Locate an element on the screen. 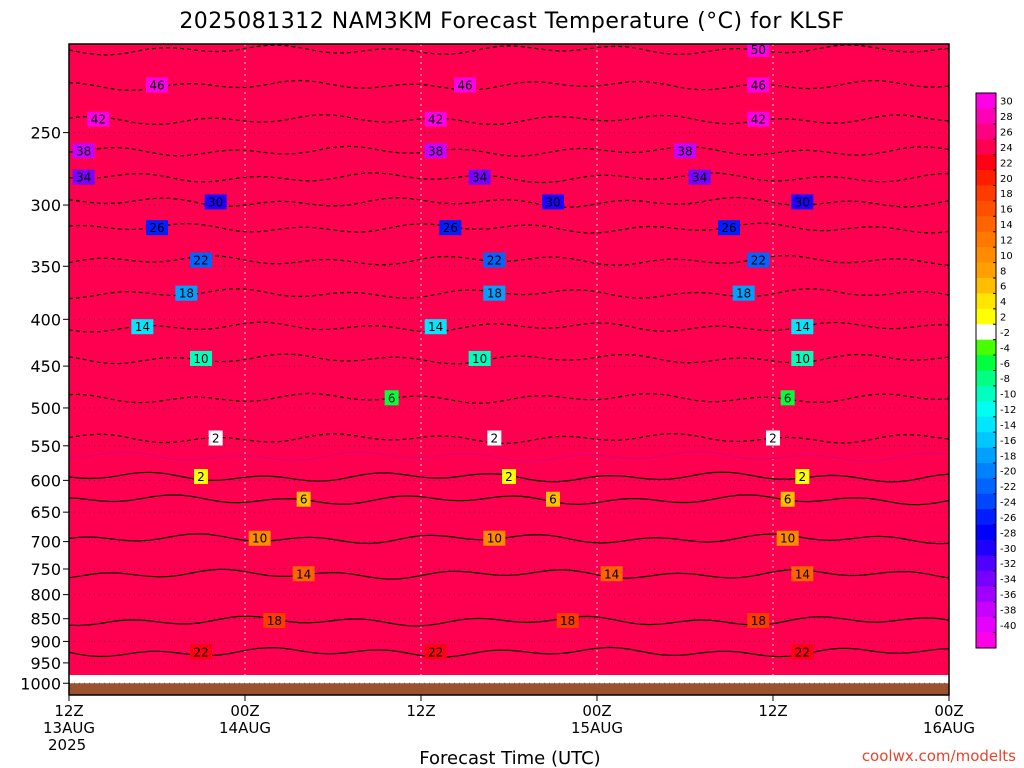 The image size is (1024, 768). colorbar-label: 4 is located at coordinates (1003, 302).